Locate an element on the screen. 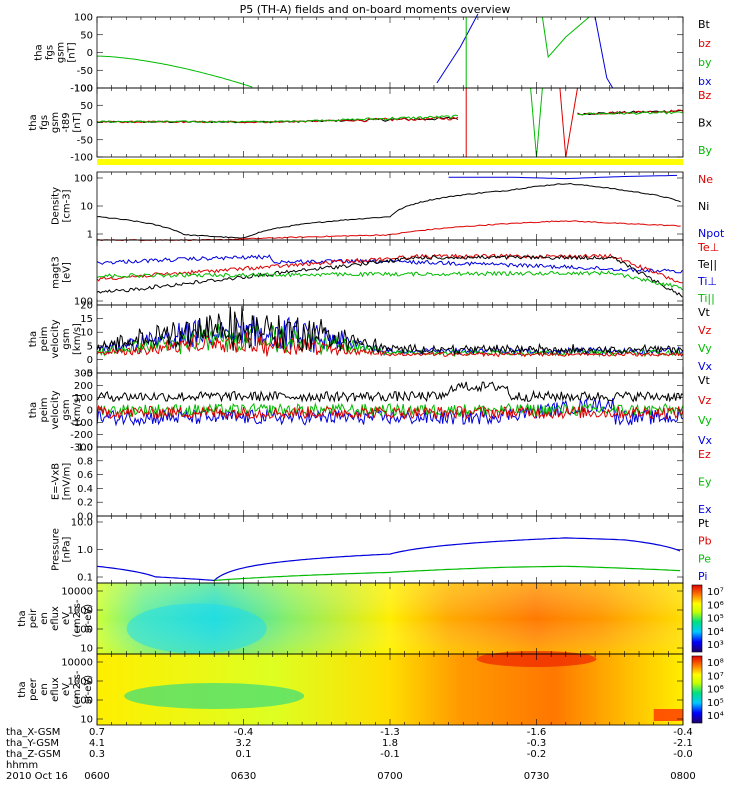  y-tick-label: 15 is located at coordinates (86, 319).